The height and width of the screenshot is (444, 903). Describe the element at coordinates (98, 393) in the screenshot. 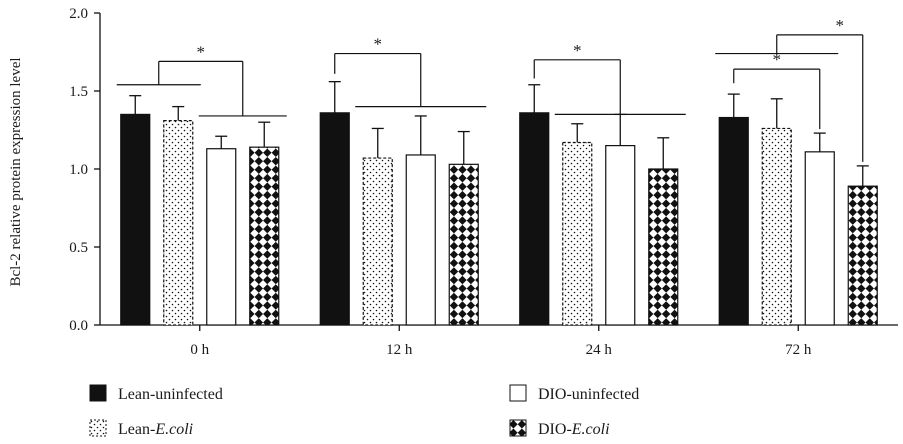

I see `legend-swatch-solid` at that location.